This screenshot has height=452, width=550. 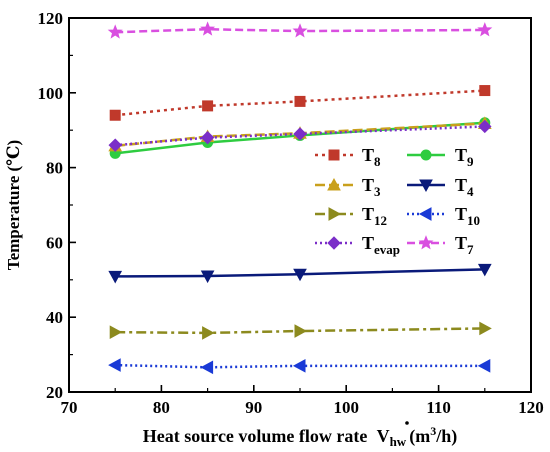 I want to click on x-axis-label-unit-open: (m, so click(x=419, y=436).